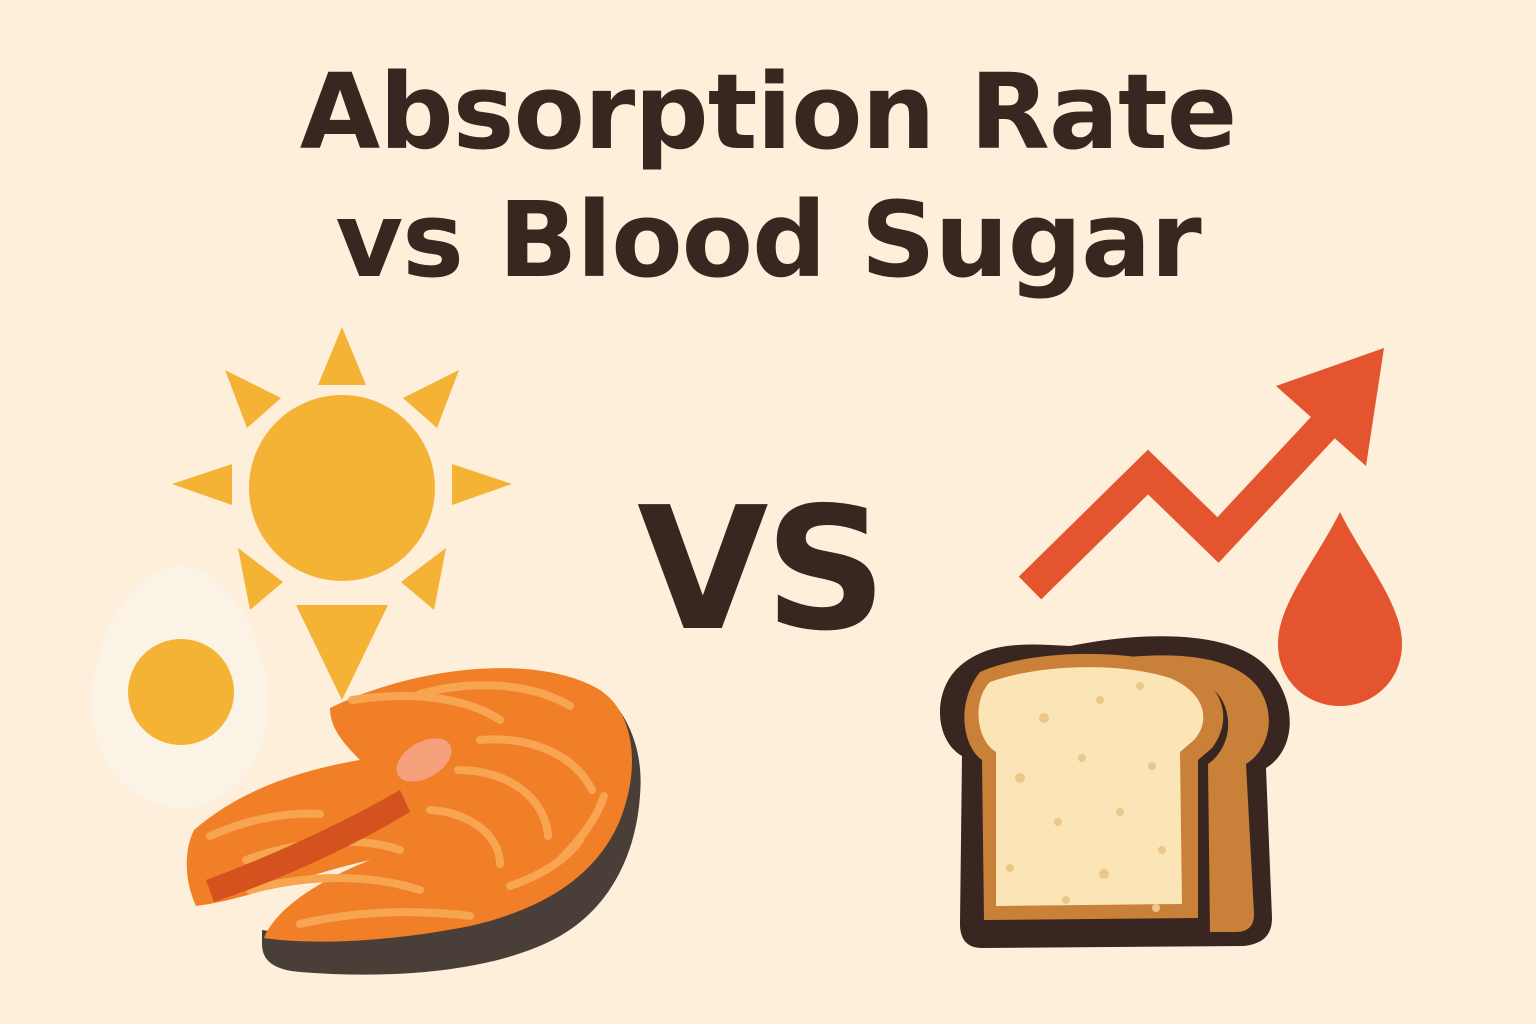 This screenshot has height=1024, width=1536. I want to click on bread-slice-icon, so click(1114, 792).